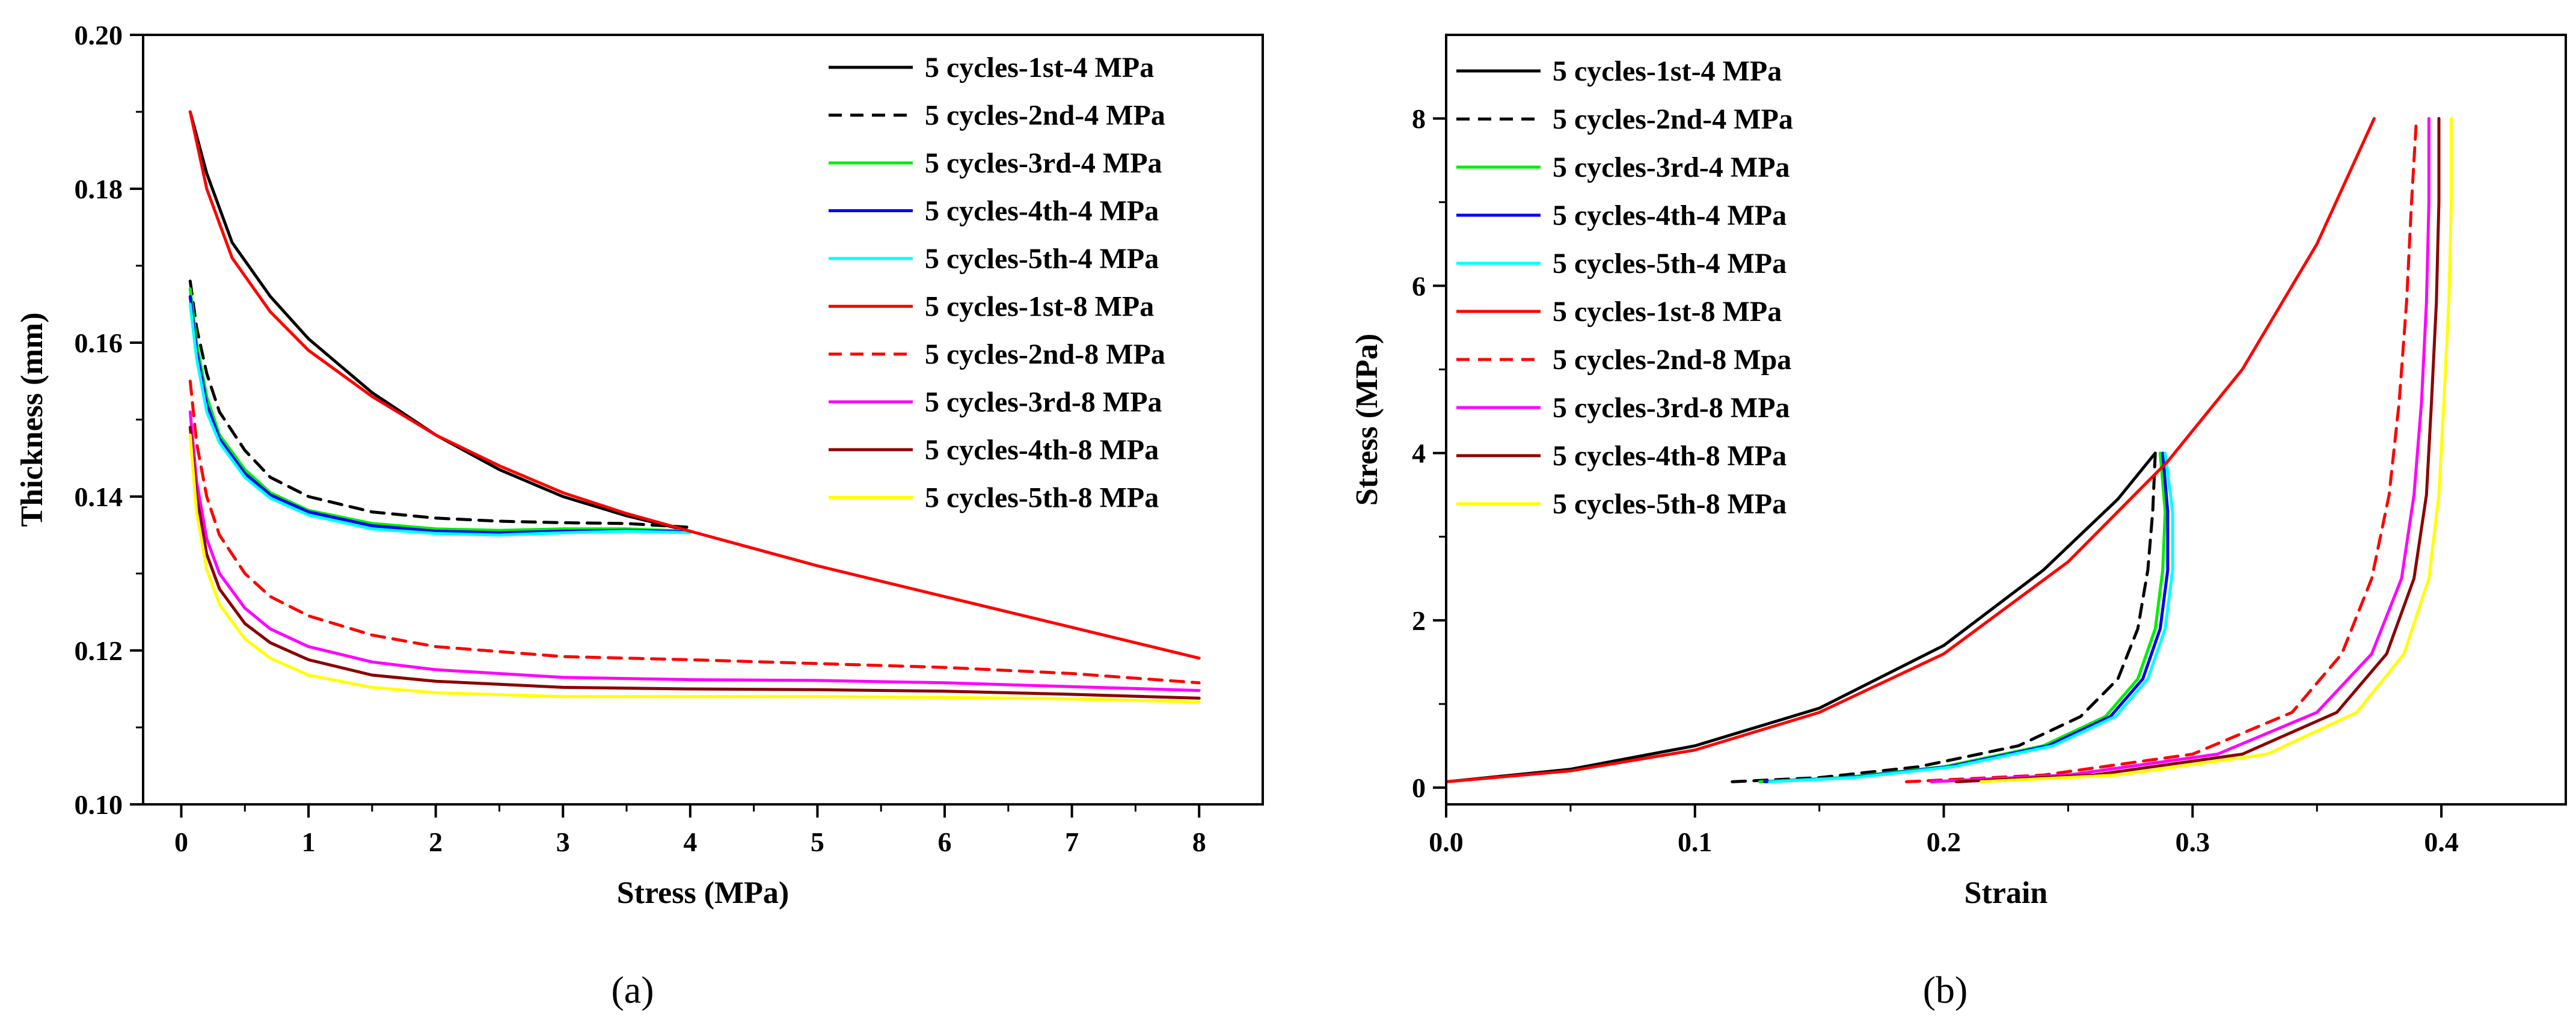  Describe the element at coordinates (1669, 504) in the screenshot. I see `panel-b-legend-label: 5 cycles-5th-8 MPa` at that location.